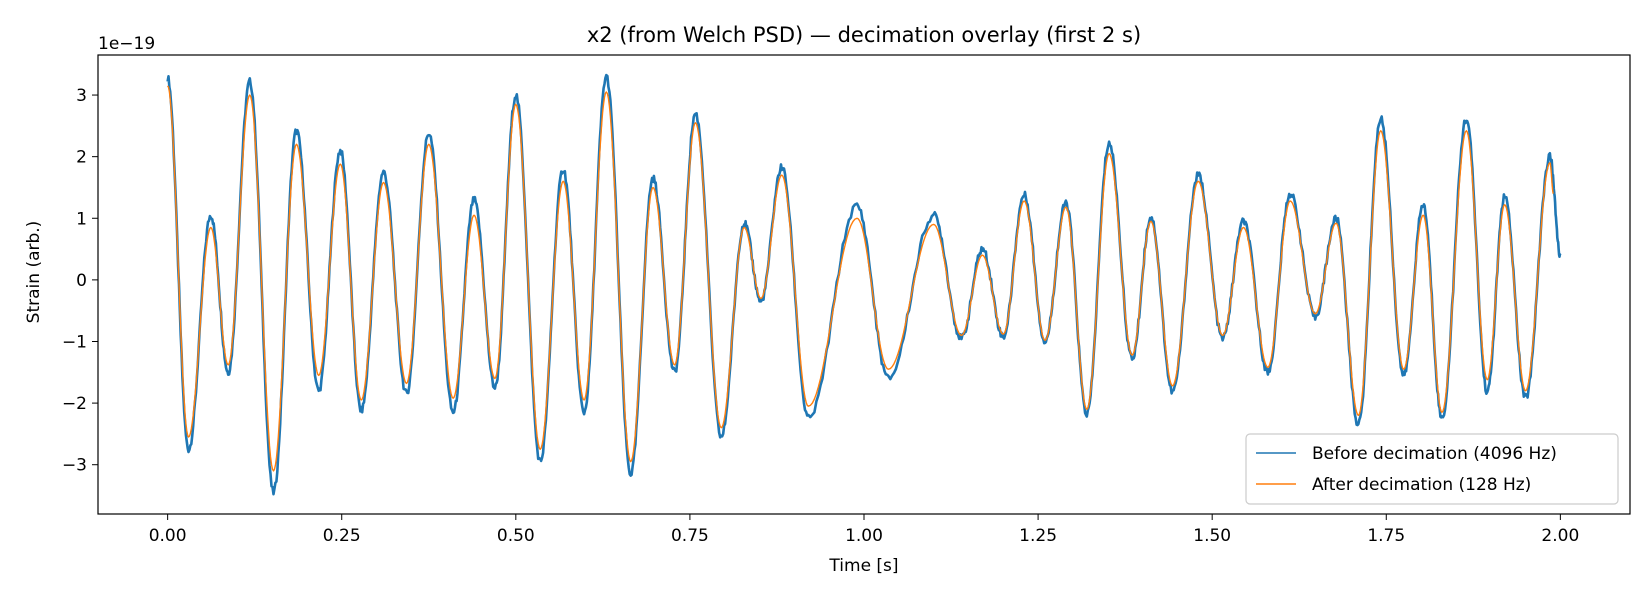 The height and width of the screenshot is (600, 1650). I want to click on y-tick-label: 2, so click(81, 158).